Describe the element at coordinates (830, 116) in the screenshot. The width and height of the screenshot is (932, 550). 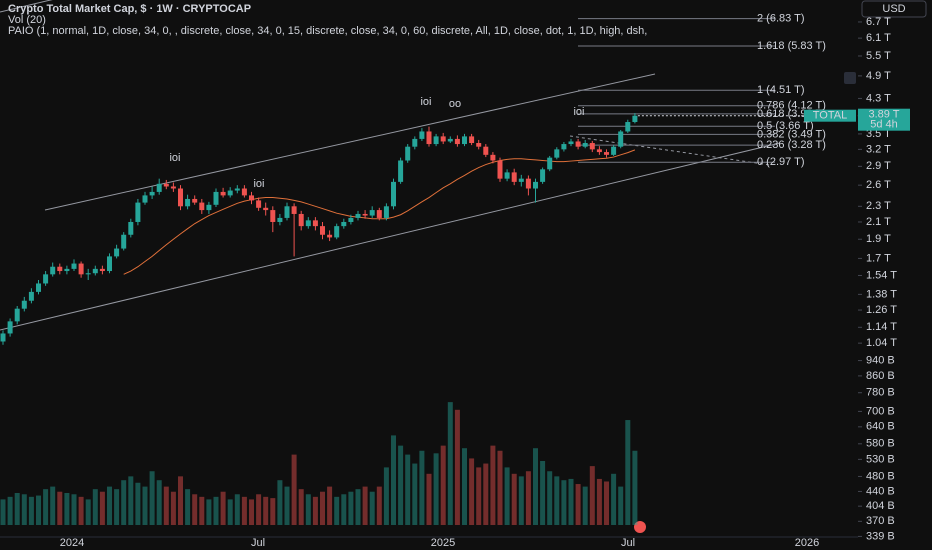
I see `price-tag-name: TOTAL` at that location.